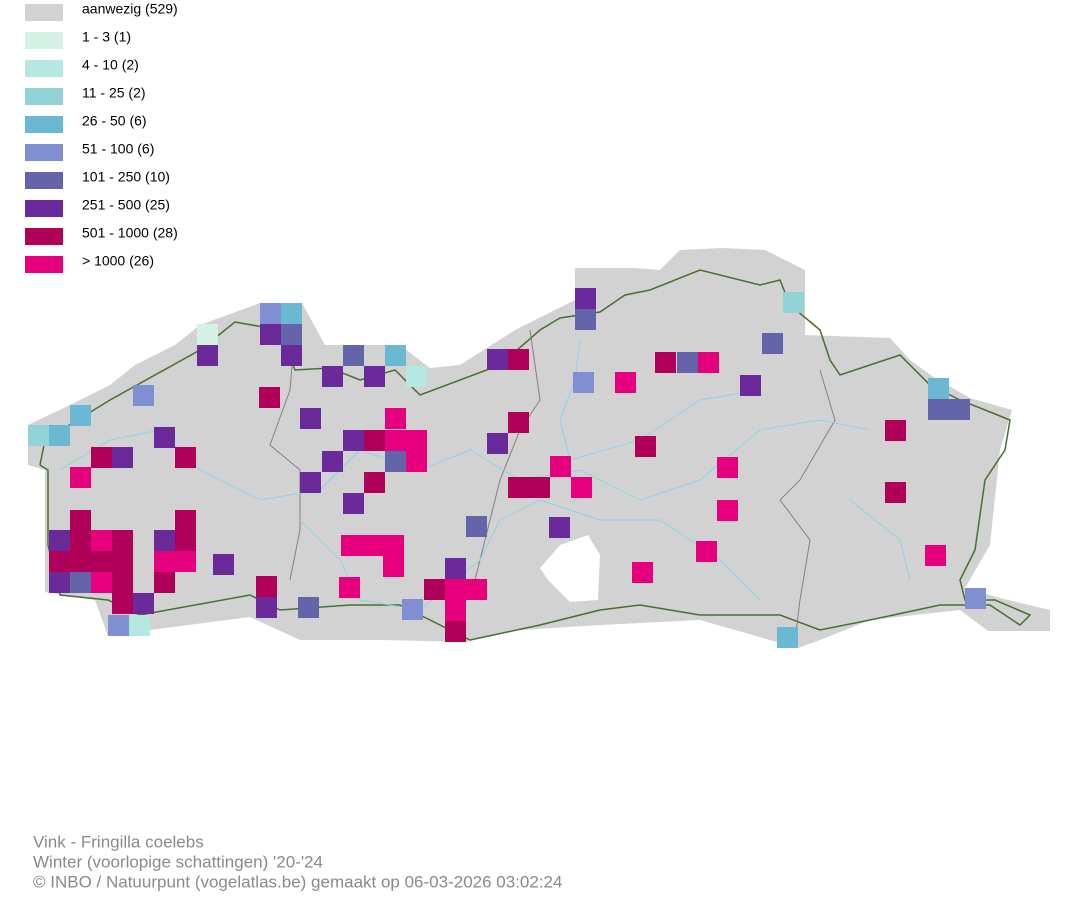  What do you see at coordinates (130, 233) in the screenshot?
I see `legend-label: 501 - 1000 (28)` at bounding box center [130, 233].